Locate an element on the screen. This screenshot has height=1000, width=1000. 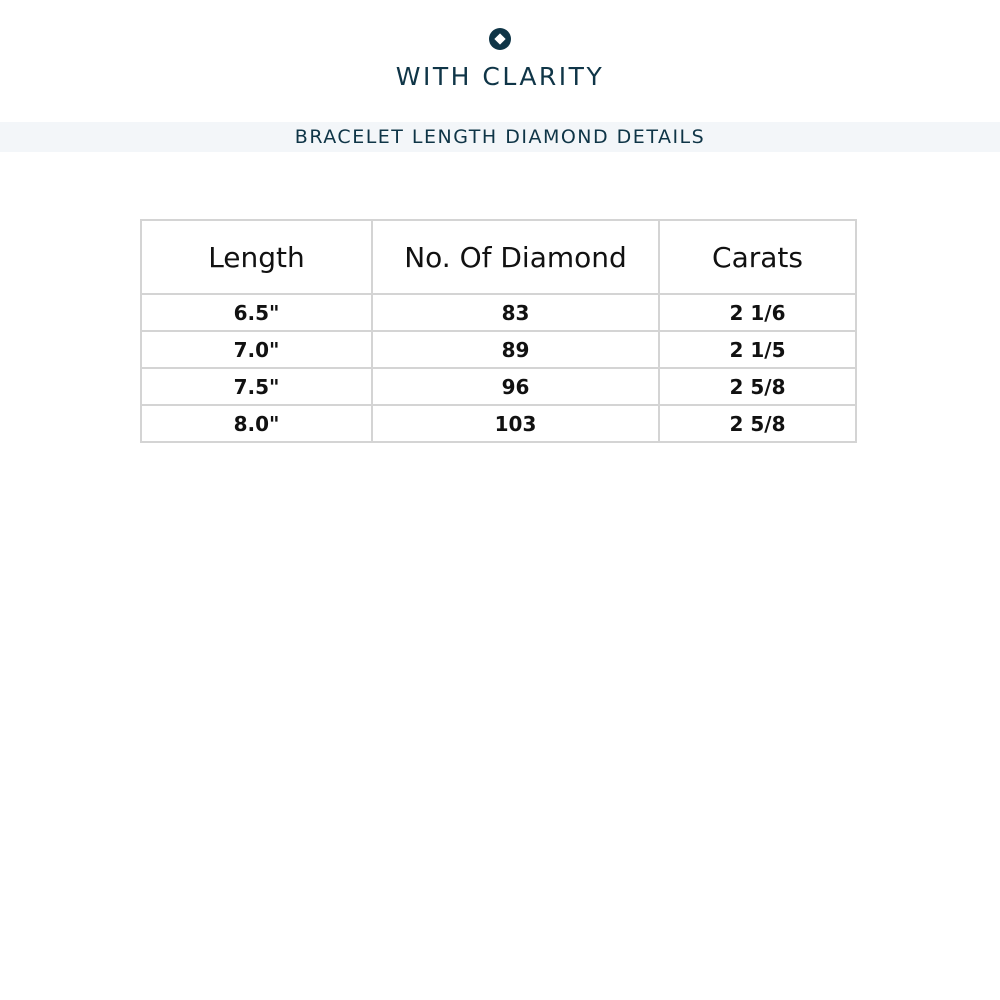
brand-name: WITH CLARITY is located at coordinates (500, 76).